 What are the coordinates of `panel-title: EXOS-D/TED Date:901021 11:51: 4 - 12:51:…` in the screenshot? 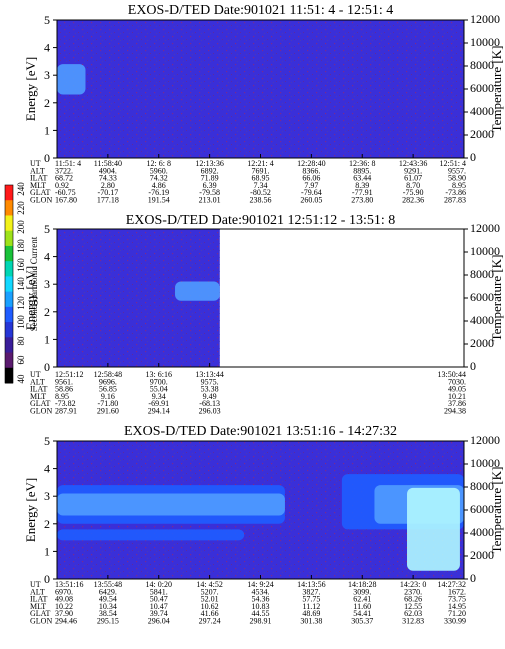 It's located at (260, 10).